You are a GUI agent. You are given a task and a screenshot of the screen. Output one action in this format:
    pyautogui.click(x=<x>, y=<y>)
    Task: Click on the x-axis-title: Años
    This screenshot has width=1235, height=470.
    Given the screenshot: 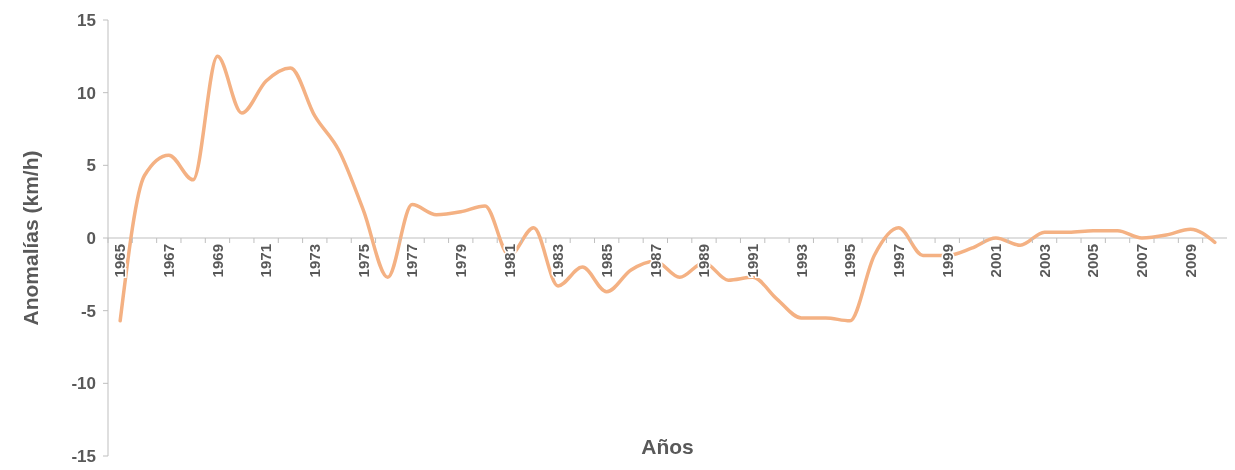 What is the action you would take?
    pyautogui.click(x=667, y=446)
    